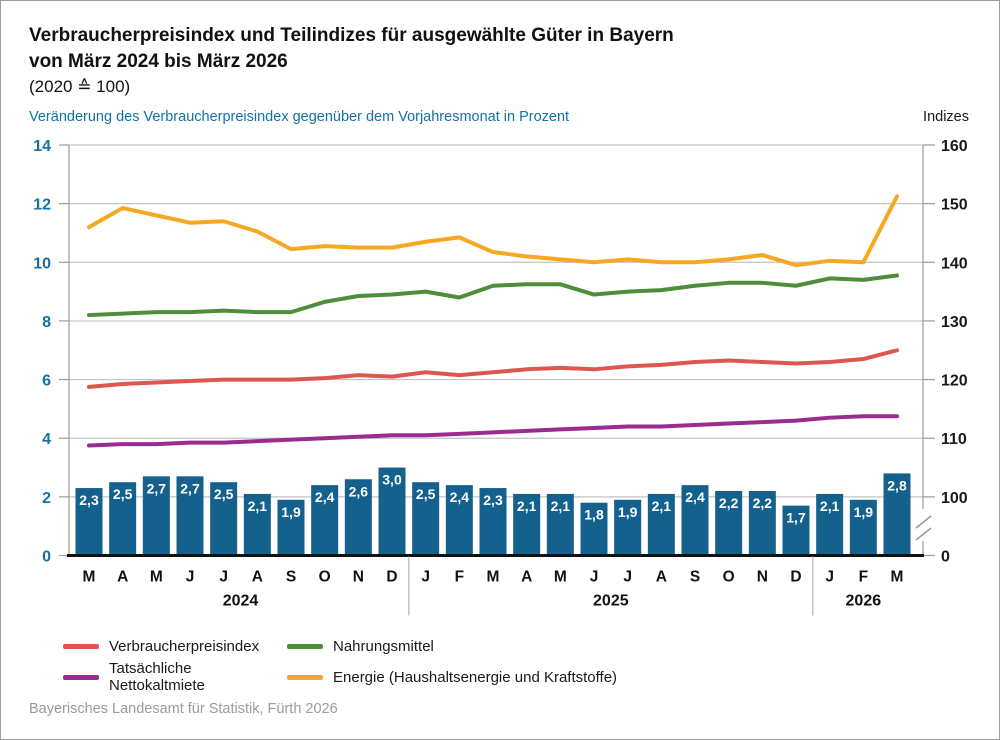 The image size is (1000, 740). Describe the element at coordinates (42, 263) in the screenshot. I see `svg-text: 10` at that location.